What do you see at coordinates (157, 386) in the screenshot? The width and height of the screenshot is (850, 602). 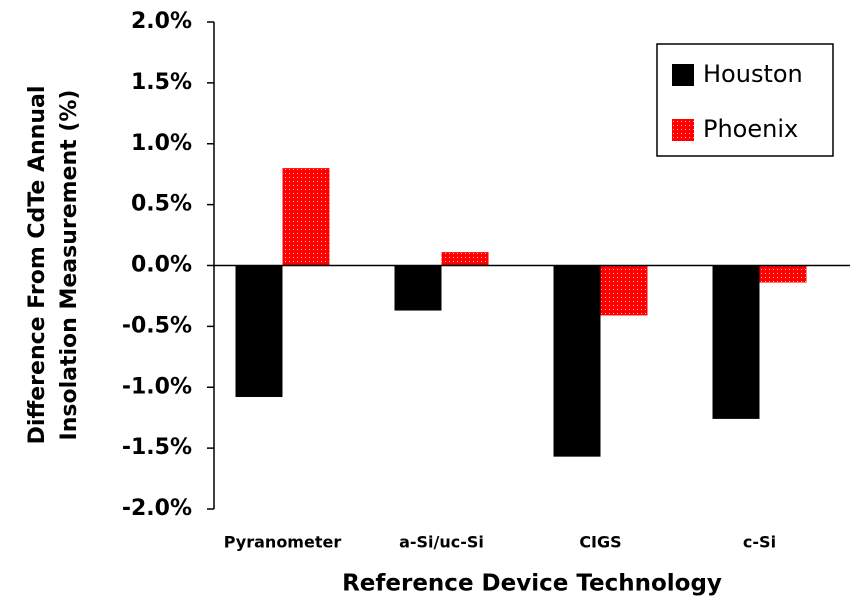 I see `y-tick-label: -1.0%` at bounding box center [157, 386].